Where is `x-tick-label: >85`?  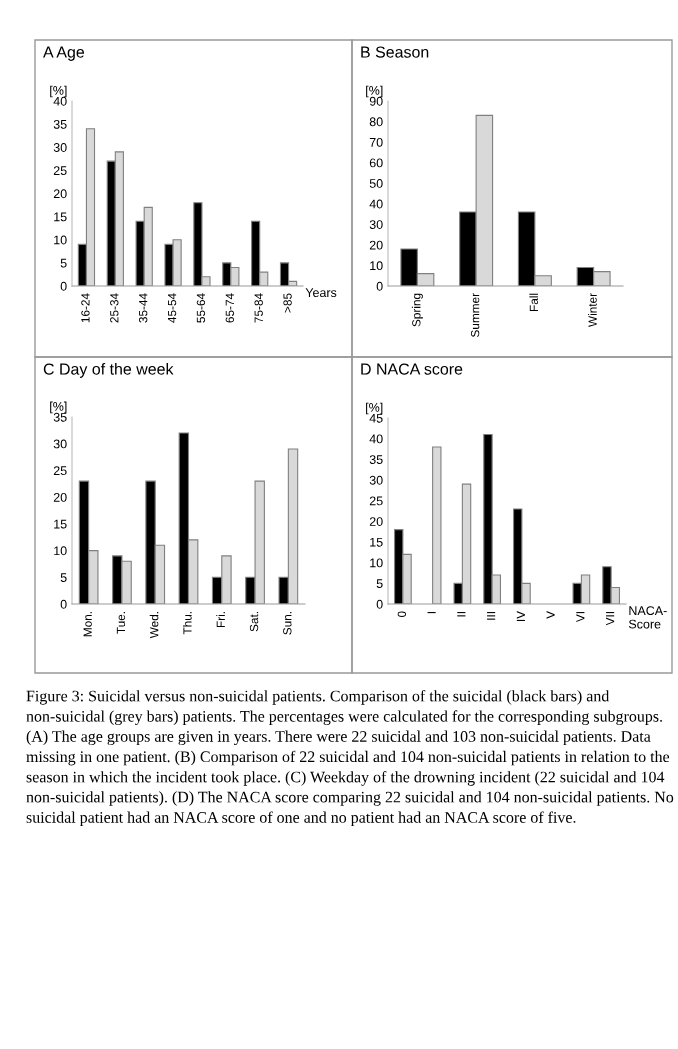 x-tick-label: >85 is located at coordinates (287, 303).